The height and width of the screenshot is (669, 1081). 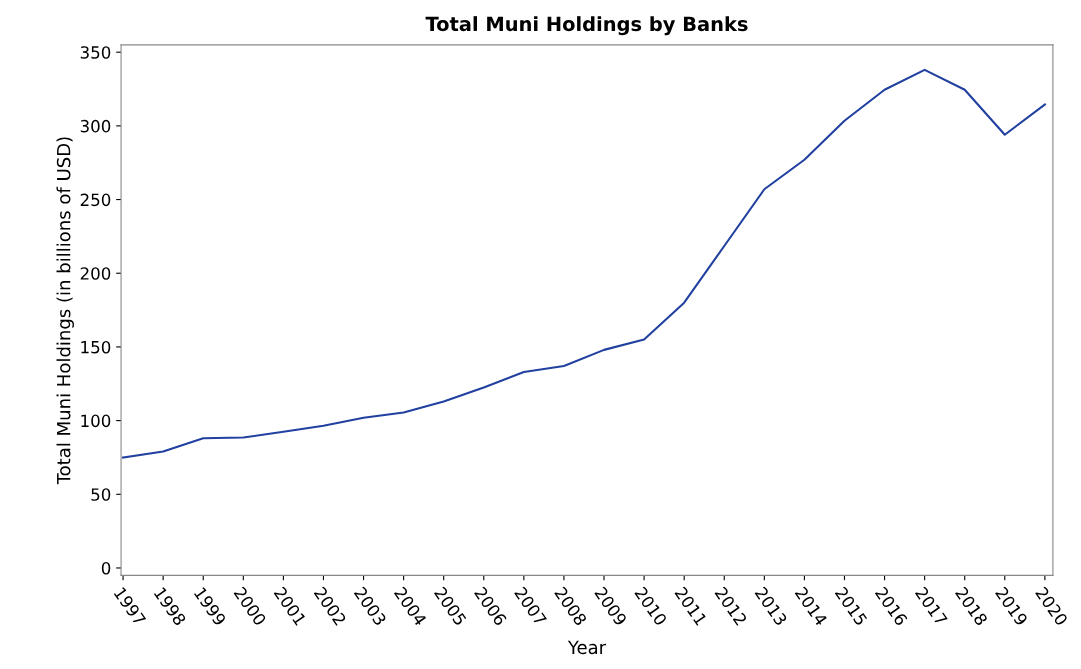 I want to click on y-tick-label: 250, so click(x=95, y=200).